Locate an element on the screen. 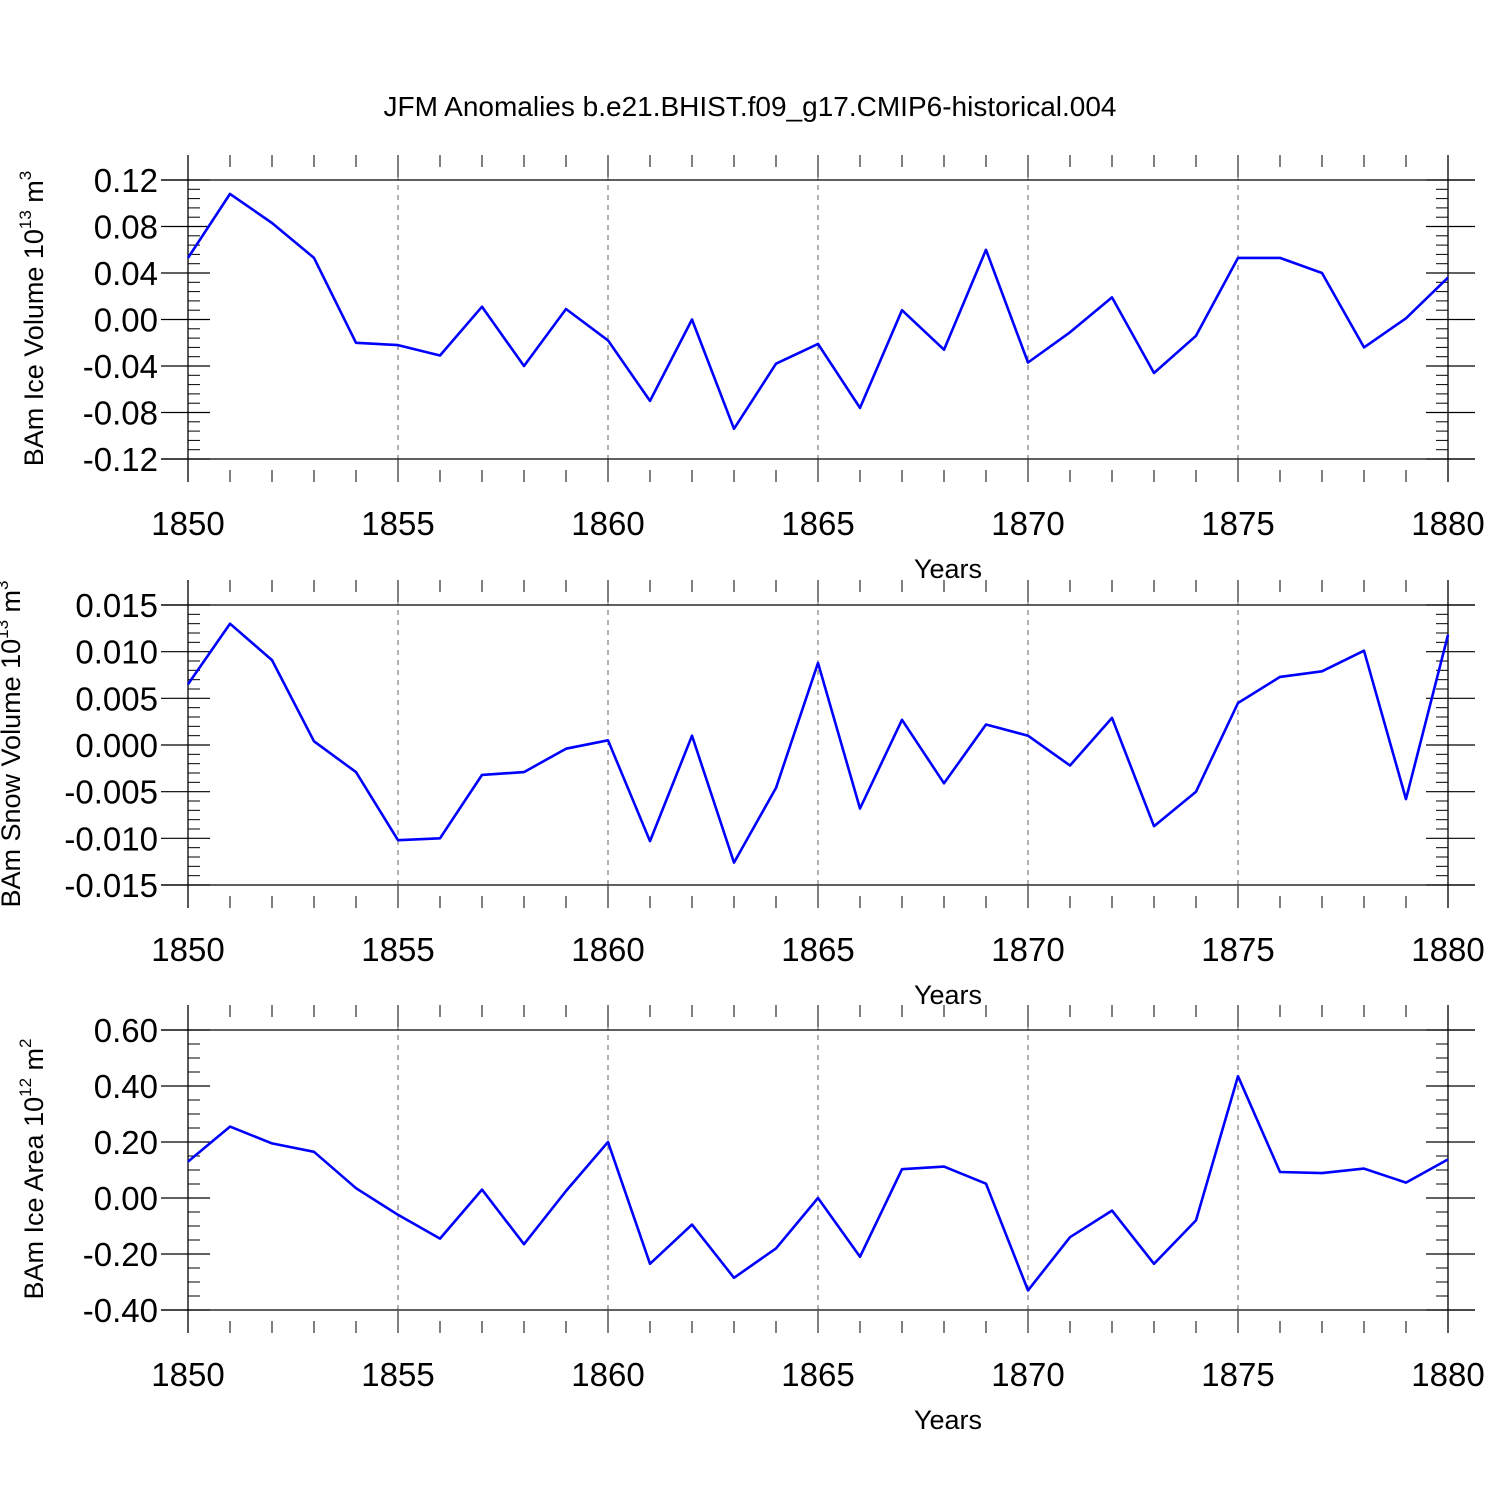 The height and width of the screenshot is (1500, 1500). y-tick-label: 0.60 is located at coordinates (126, 1030).